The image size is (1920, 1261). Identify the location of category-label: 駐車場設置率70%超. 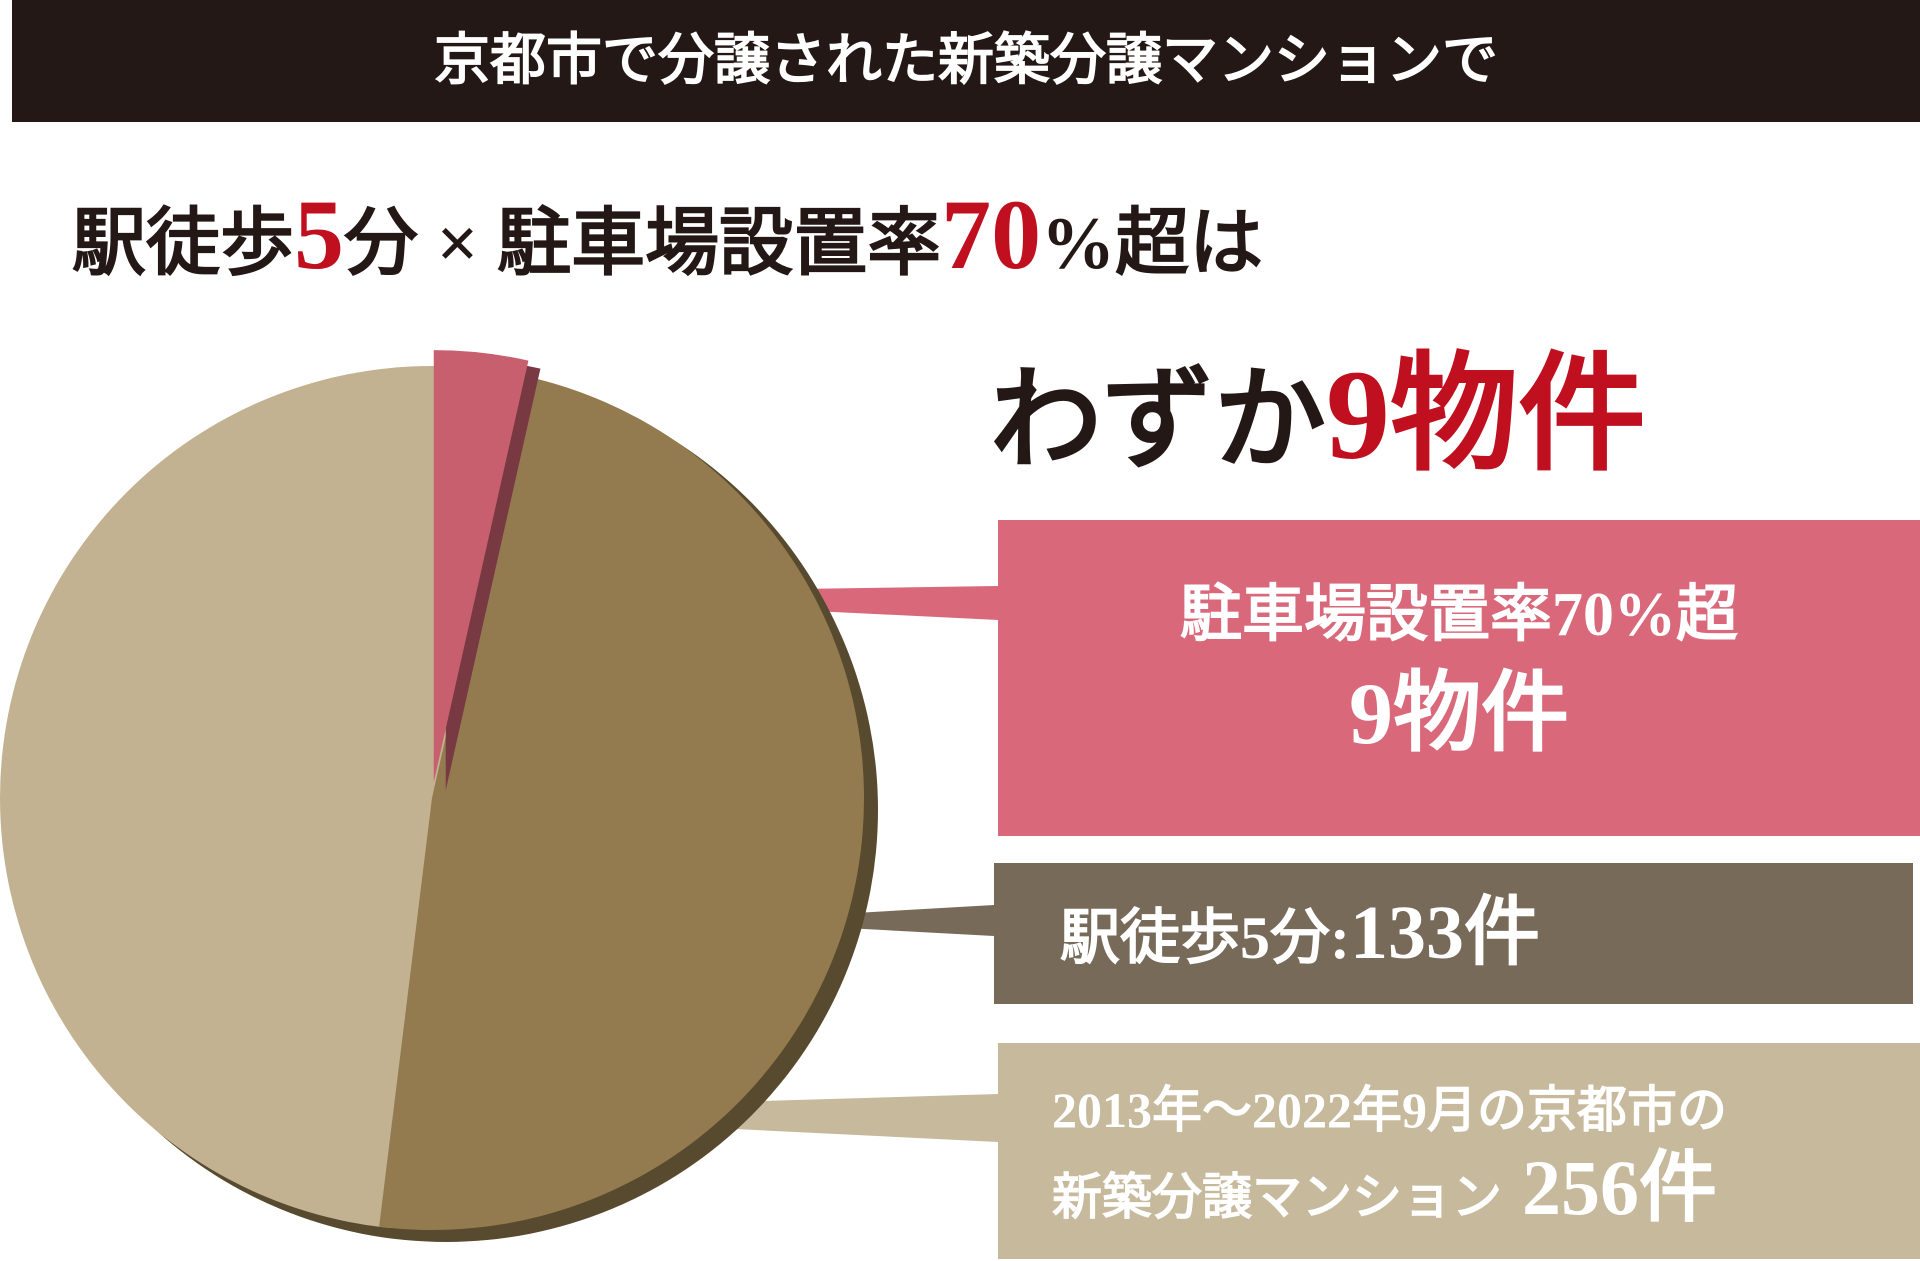
(1458, 615).